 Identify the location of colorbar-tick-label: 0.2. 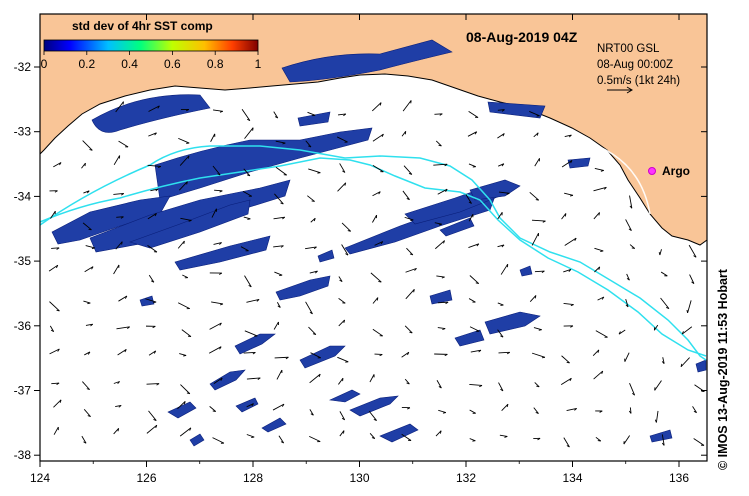
(86, 64).